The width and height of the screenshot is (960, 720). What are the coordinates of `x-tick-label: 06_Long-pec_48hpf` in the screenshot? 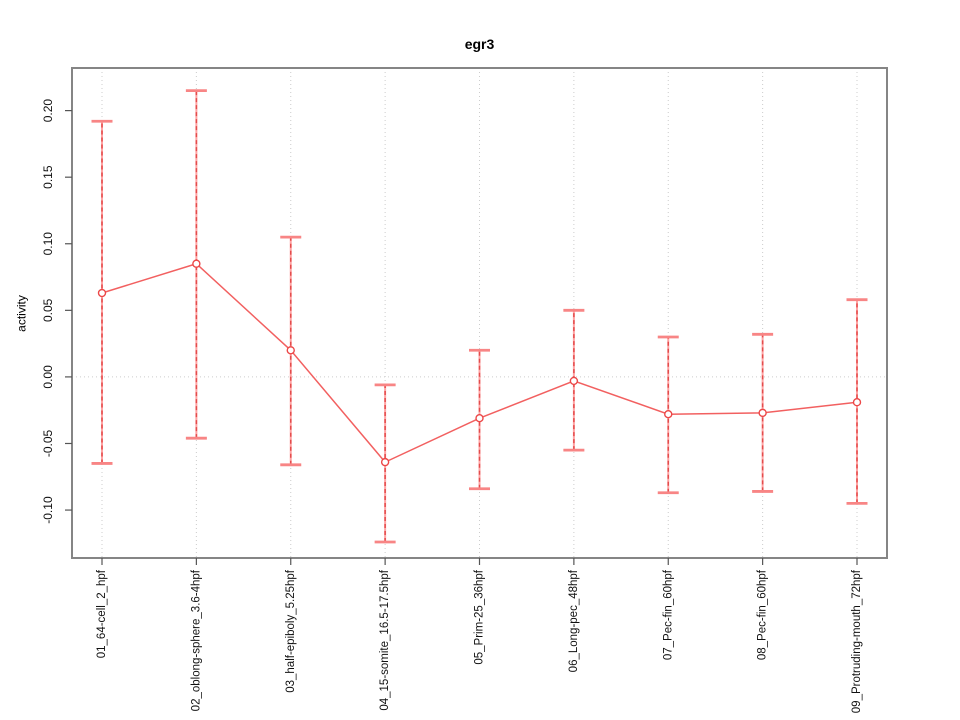 It's located at (574, 620).